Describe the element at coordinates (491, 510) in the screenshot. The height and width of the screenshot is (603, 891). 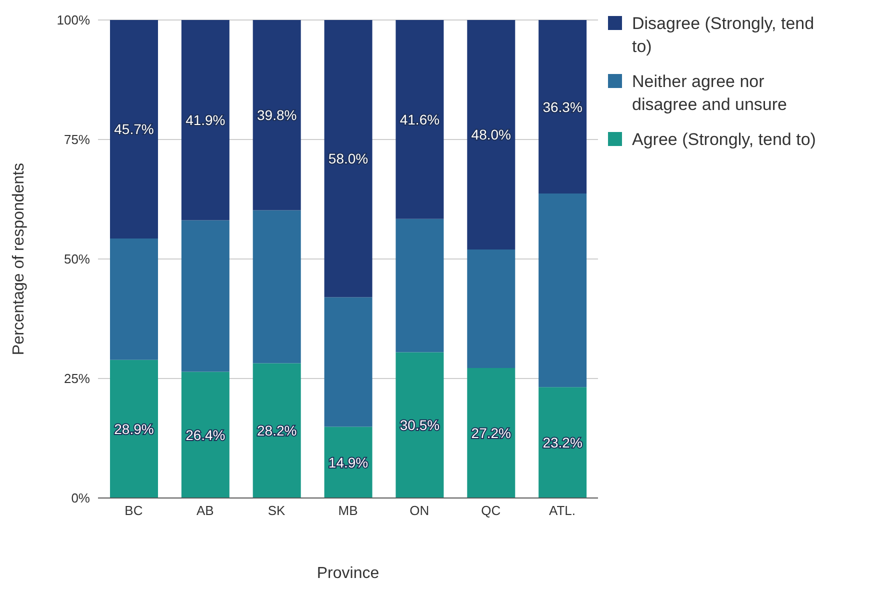
I see `x-tick-label: QC` at that location.